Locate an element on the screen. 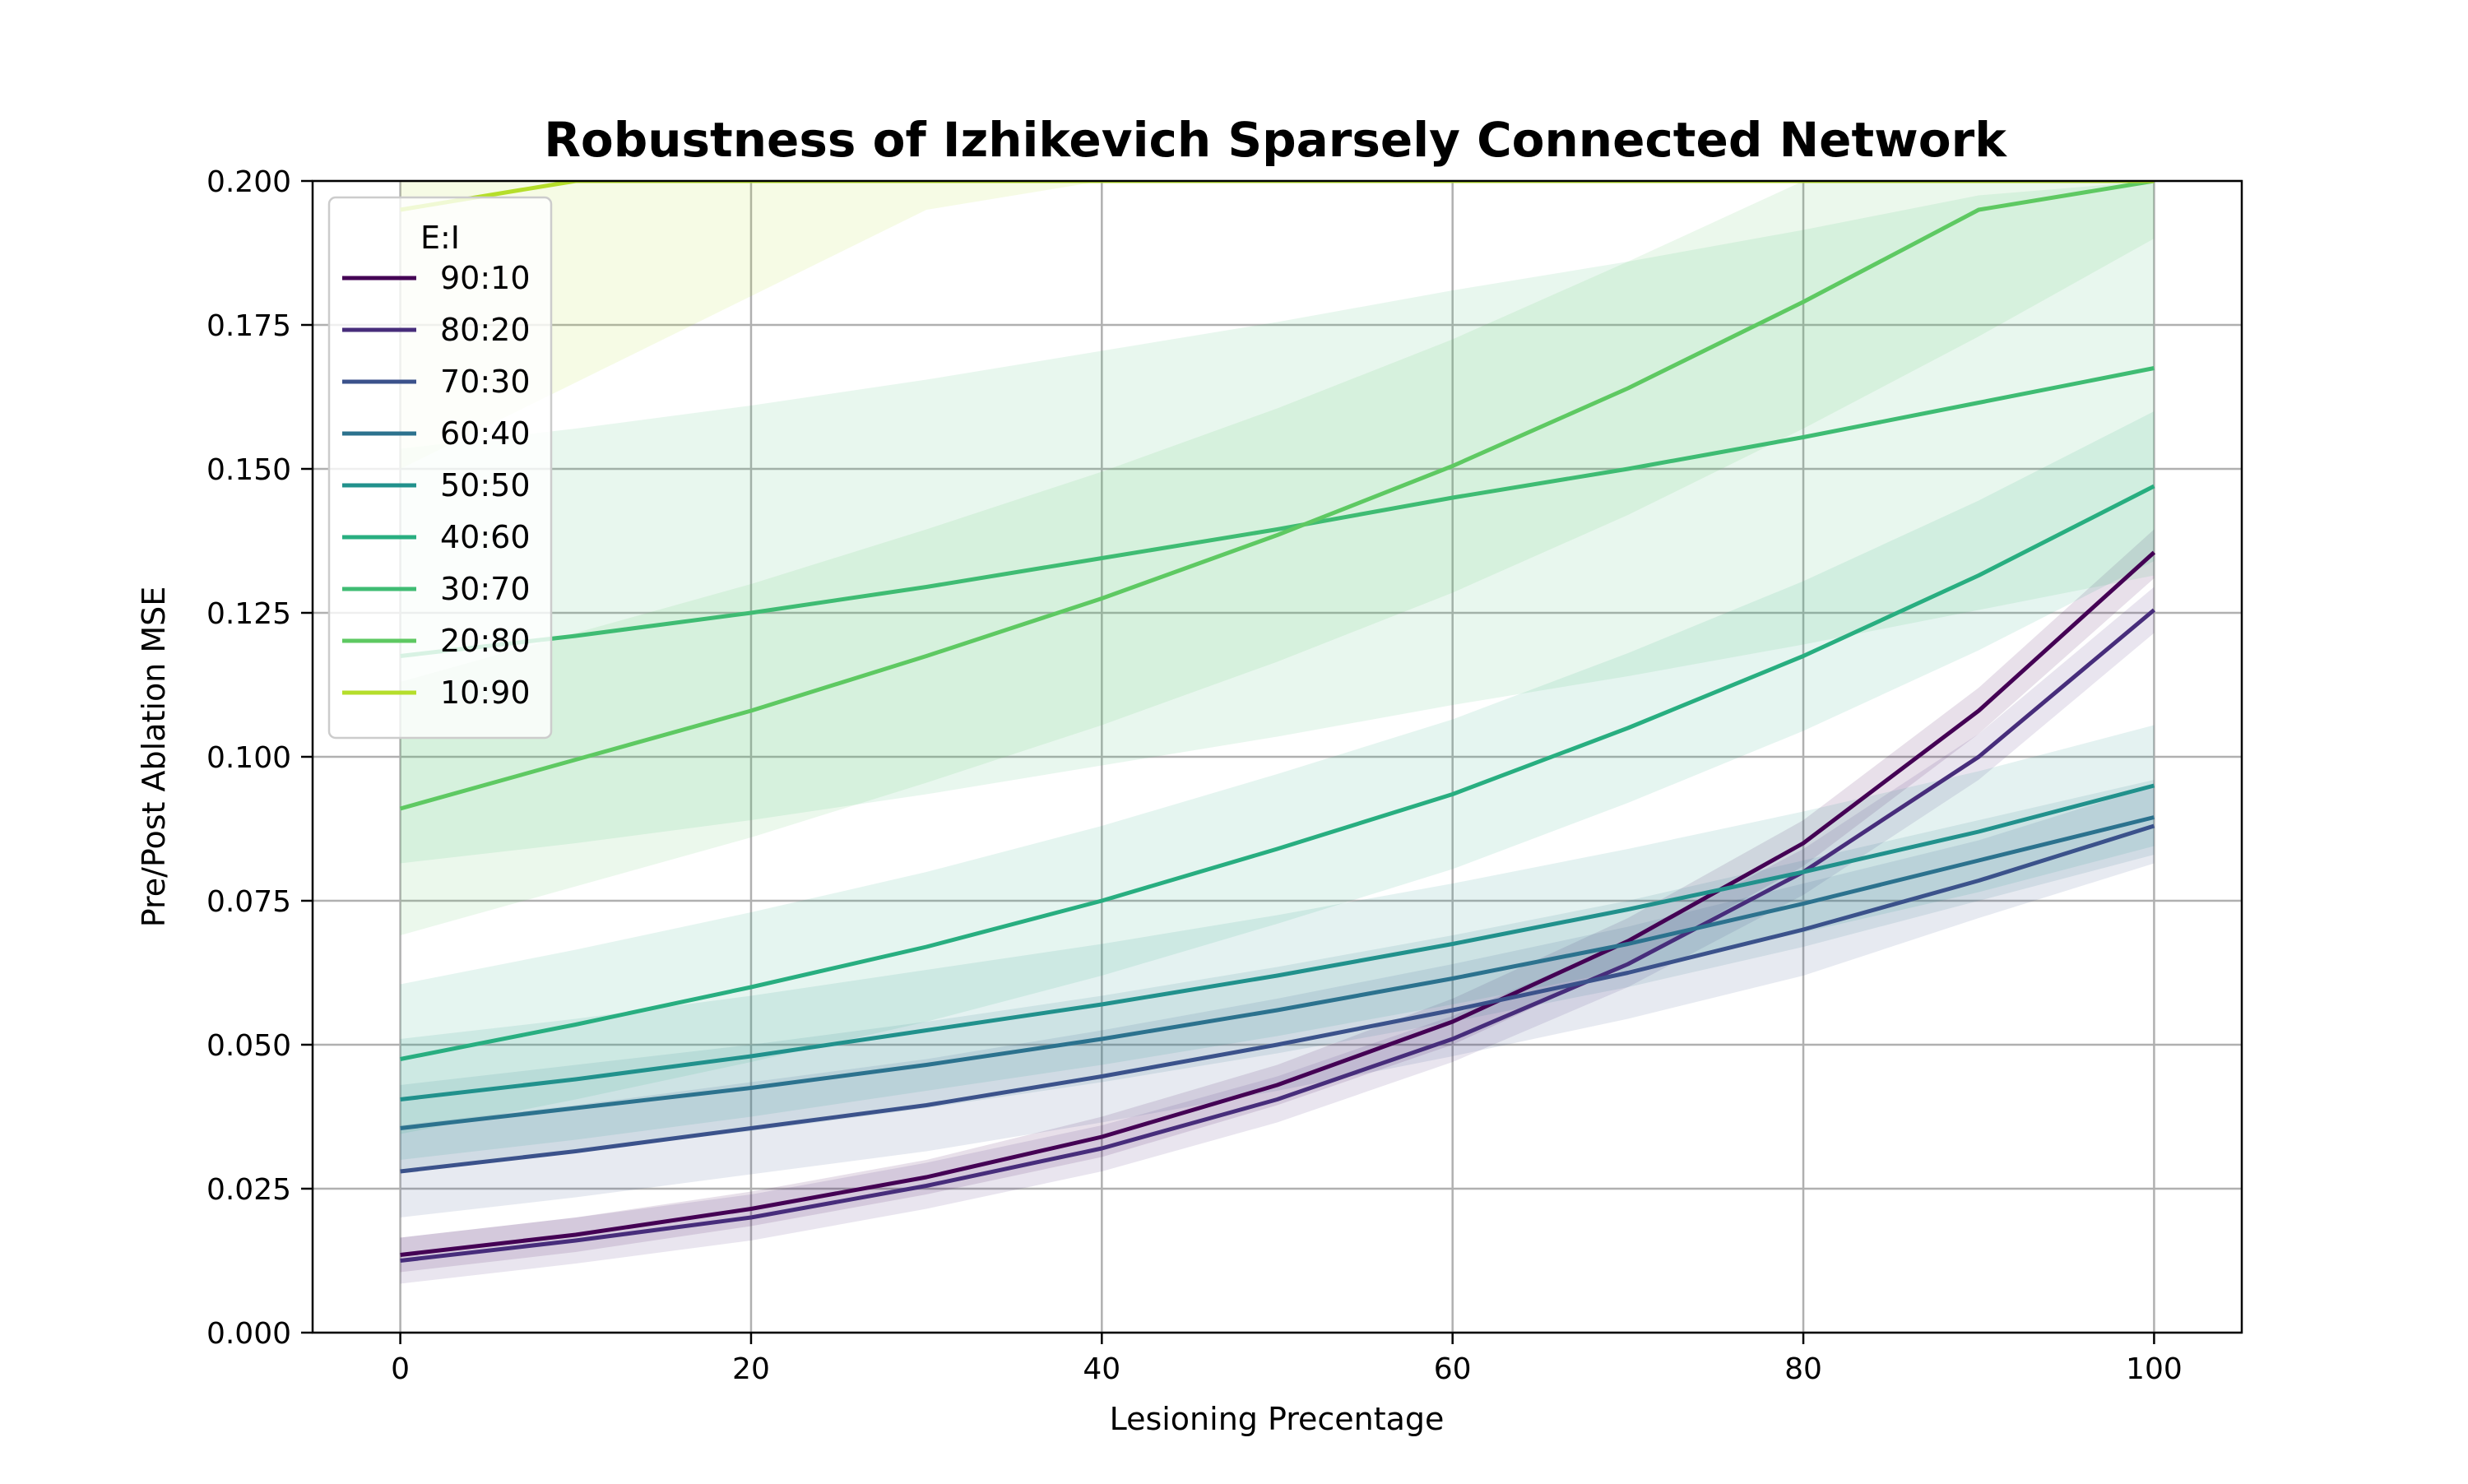 This screenshot has width=2468, height=1484. legend-label-80-20: 80:20 is located at coordinates (485, 330).